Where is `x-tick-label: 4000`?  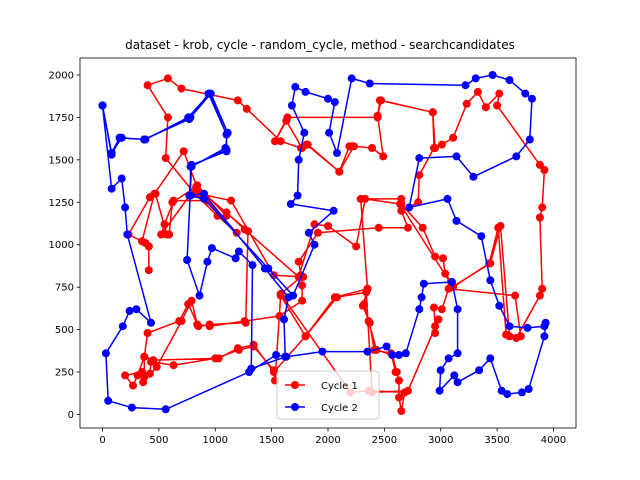 x-tick-label: 4000 is located at coordinates (553, 440).